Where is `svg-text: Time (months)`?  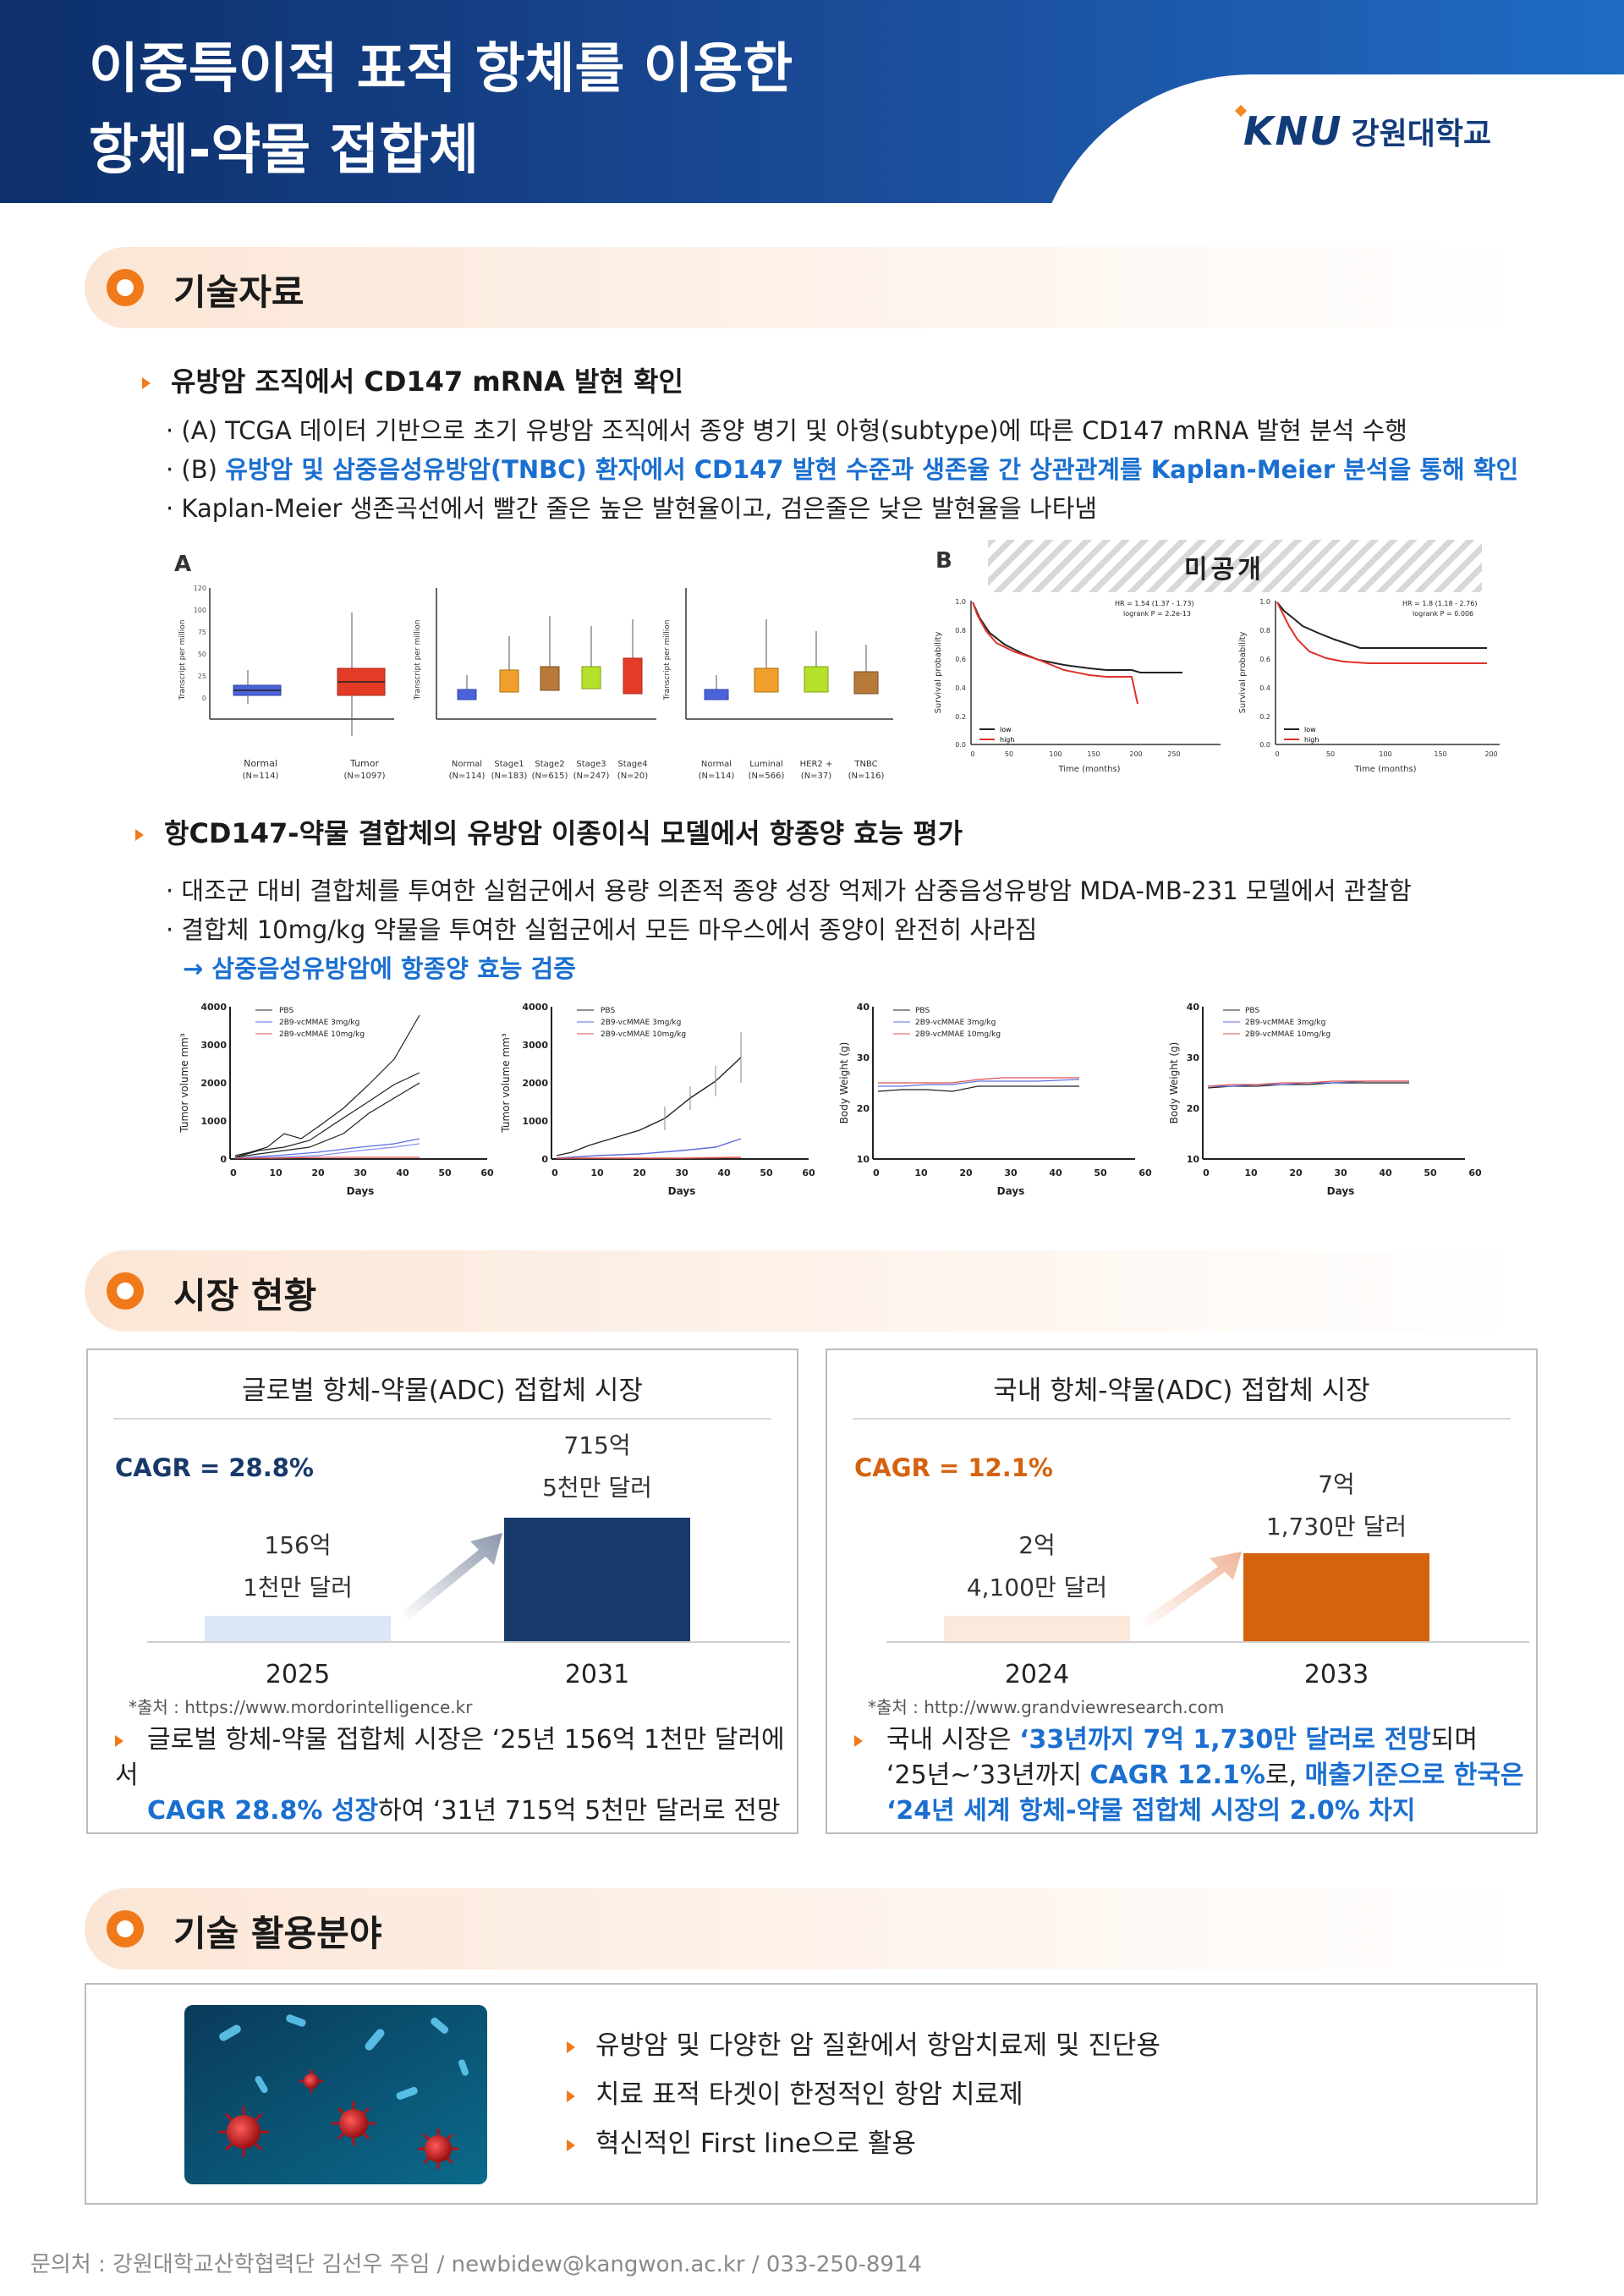 svg-text: Time (months) is located at coordinates (1385, 769).